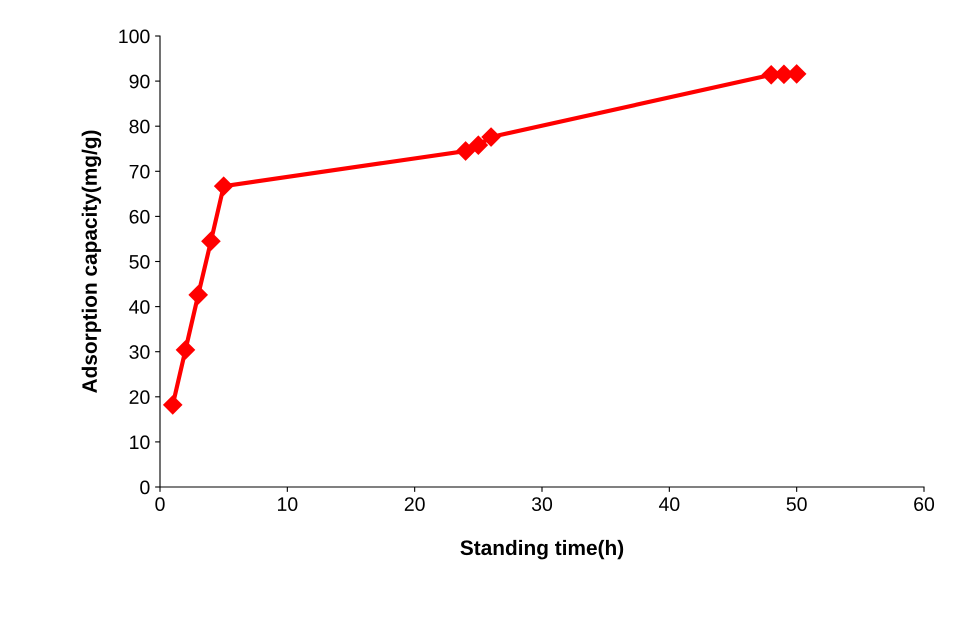  Describe the element at coordinates (139, 127) in the screenshot. I see `y-tick-label: 80` at that location.